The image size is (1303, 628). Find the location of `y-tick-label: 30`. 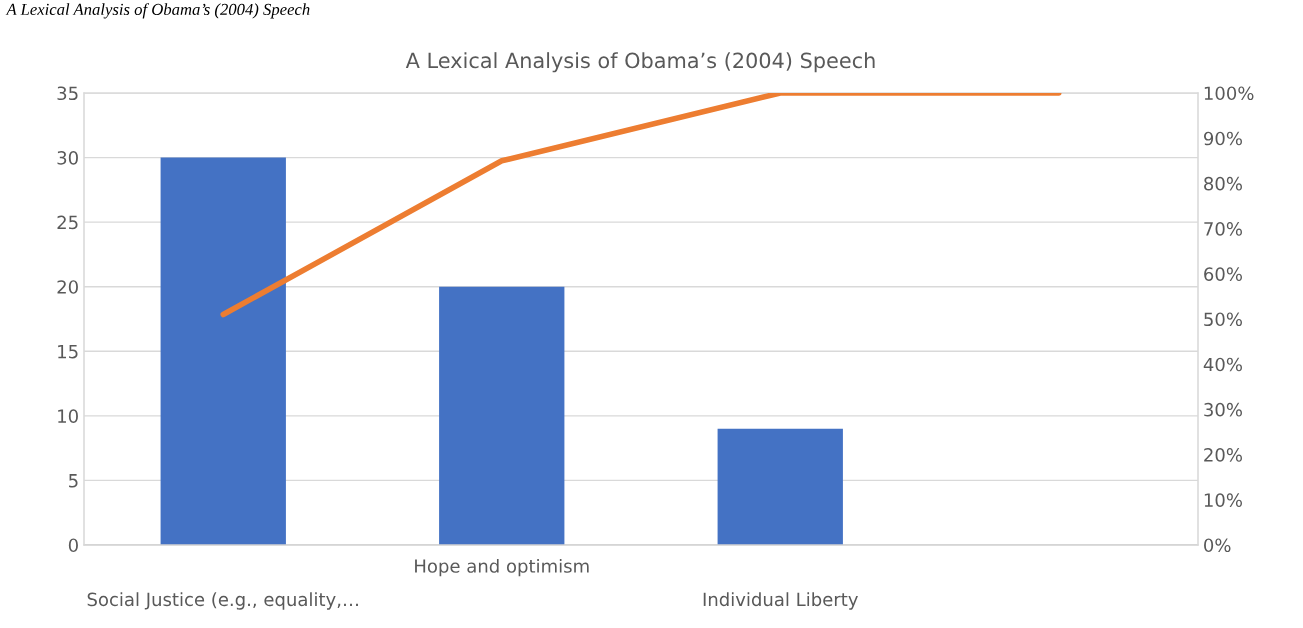

y-tick-label: 30 is located at coordinates (67, 158).